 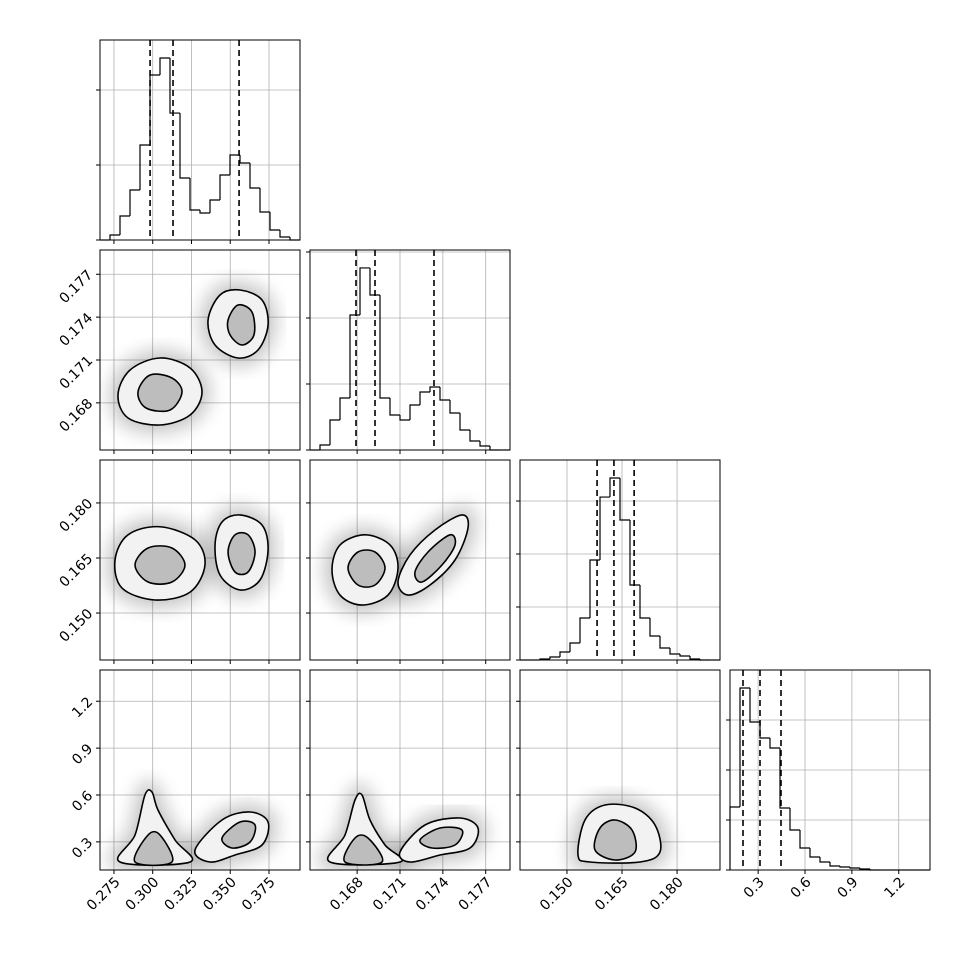 I want to click on x-tick-label: 1.2, so click(x=894, y=887).